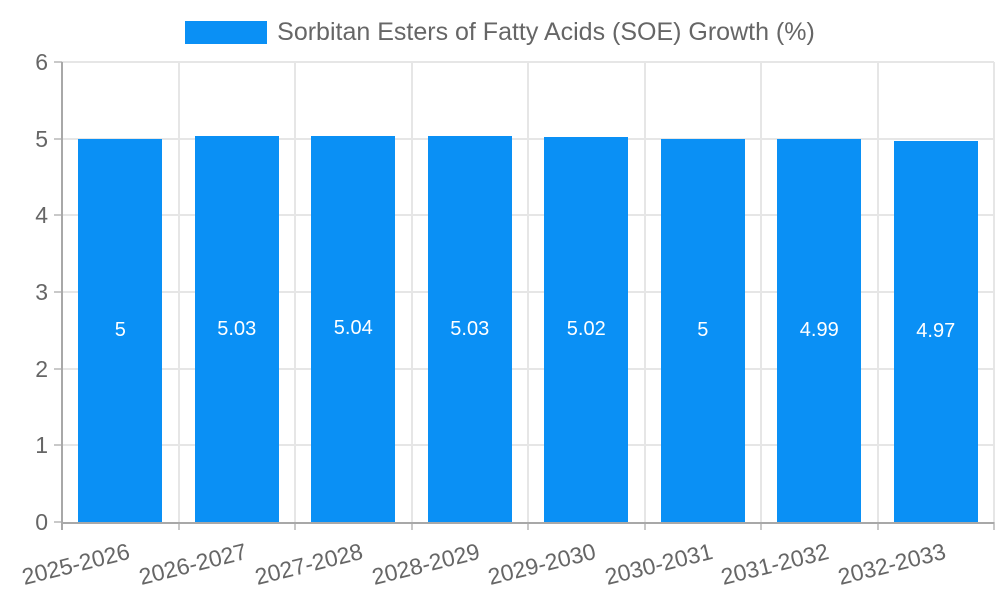 This screenshot has width=1000, height=600. What do you see at coordinates (309, 564) in the screenshot?
I see `x-tick-label: 2027-2028` at bounding box center [309, 564].